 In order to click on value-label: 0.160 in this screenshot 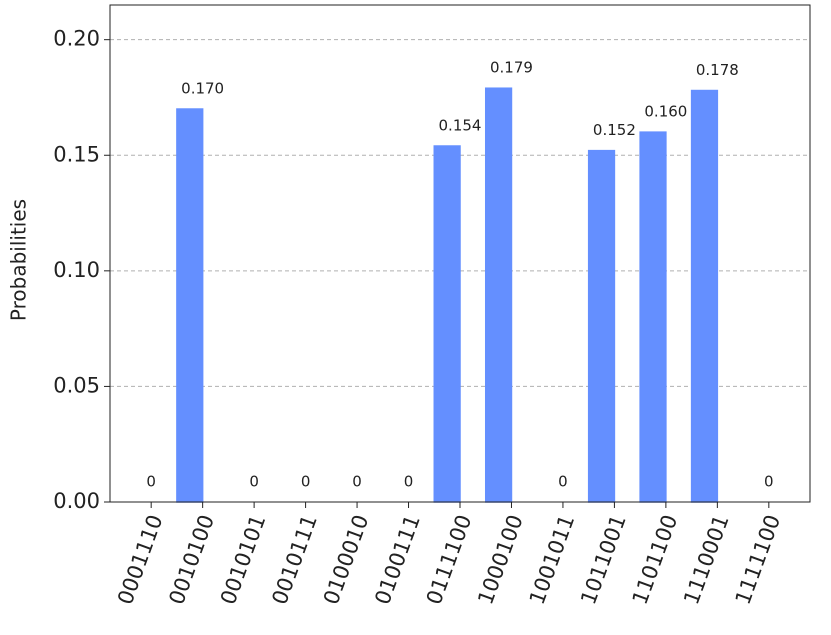, I will do `click(665, 112)`.